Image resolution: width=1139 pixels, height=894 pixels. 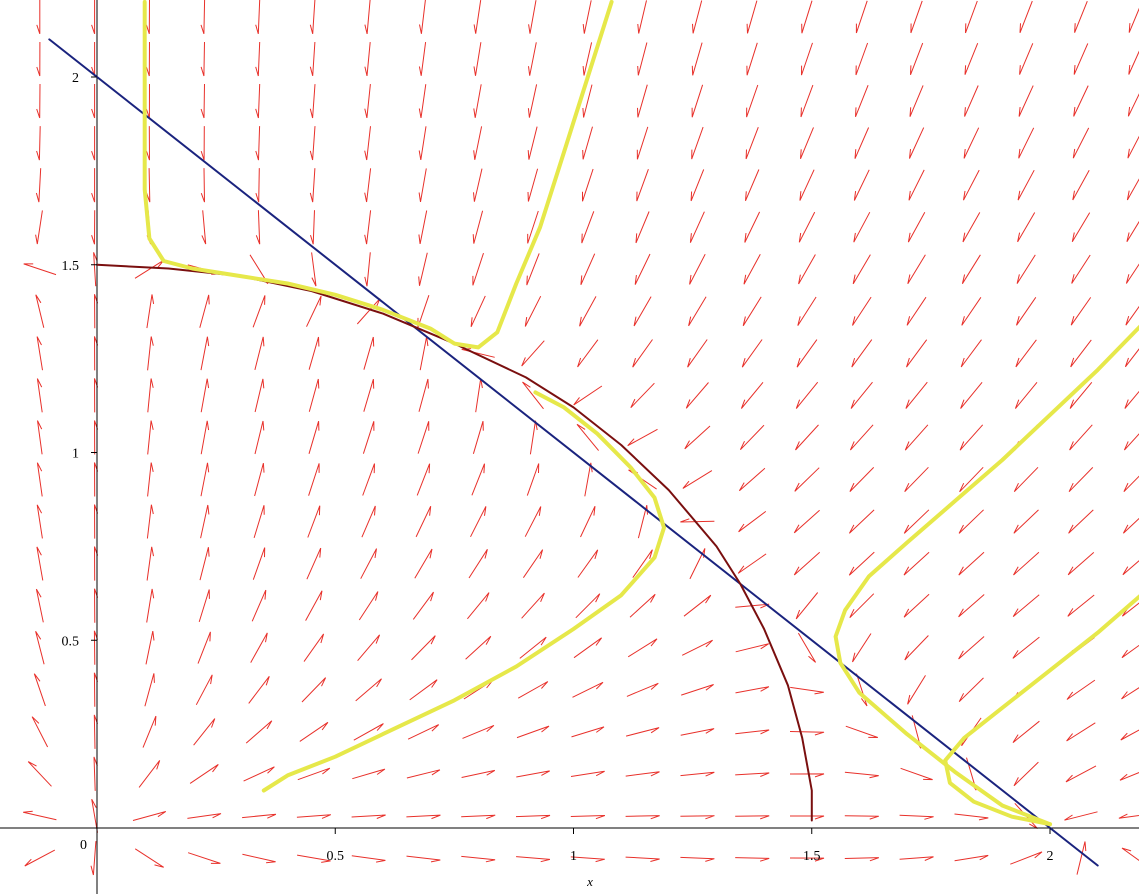 What do you see at coordinates (71, 641) in the screenshot?
I see `y-tick-label: 0.5` at bounding box center [71, 641].